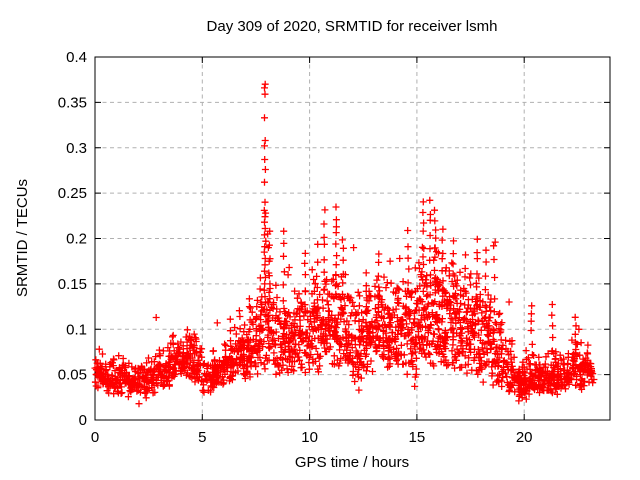  What do you see at coordinates (72, 375) in the screenshot?
I see `y-tick-label: 0.05` at bounding box center [72, 375].